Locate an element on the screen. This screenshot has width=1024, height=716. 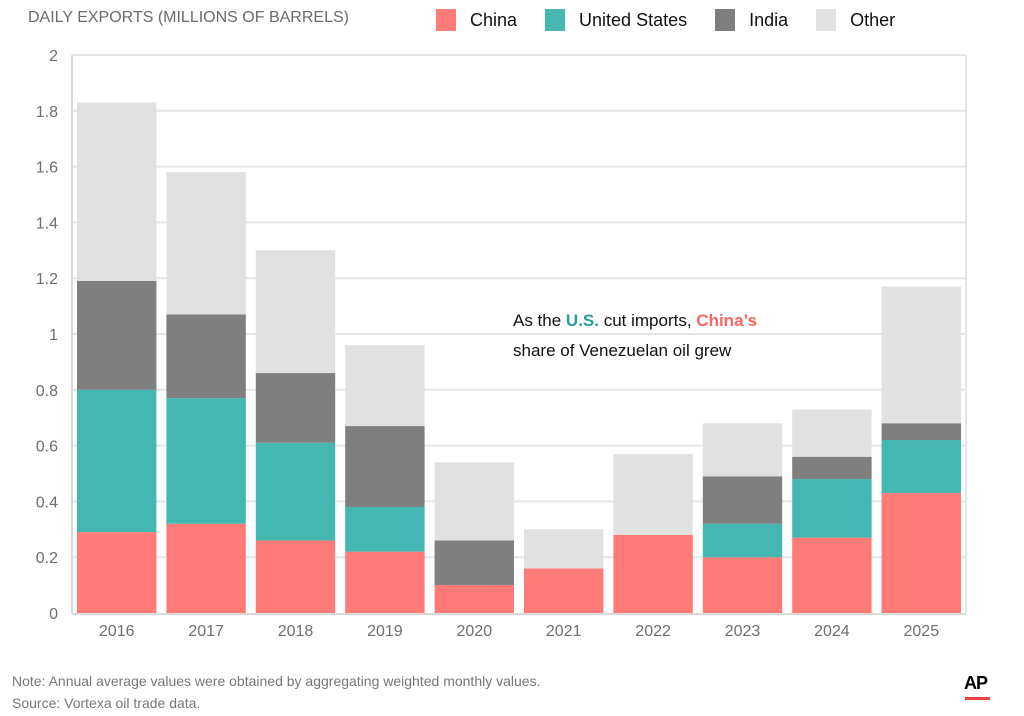
y-tick-label: 1.2 is located at coordinates (47, 279).